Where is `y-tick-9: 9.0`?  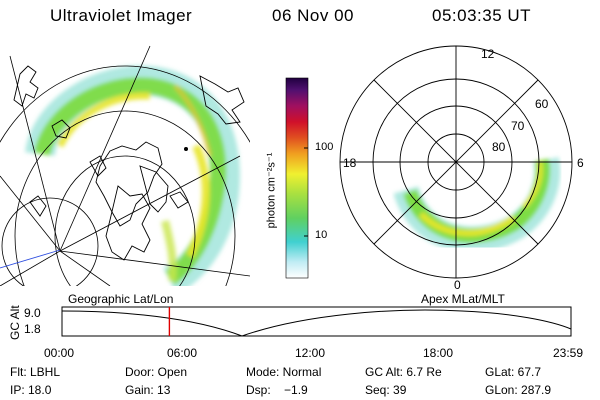
y-tick-9: 9.0 is located at coordinates (32, 313).